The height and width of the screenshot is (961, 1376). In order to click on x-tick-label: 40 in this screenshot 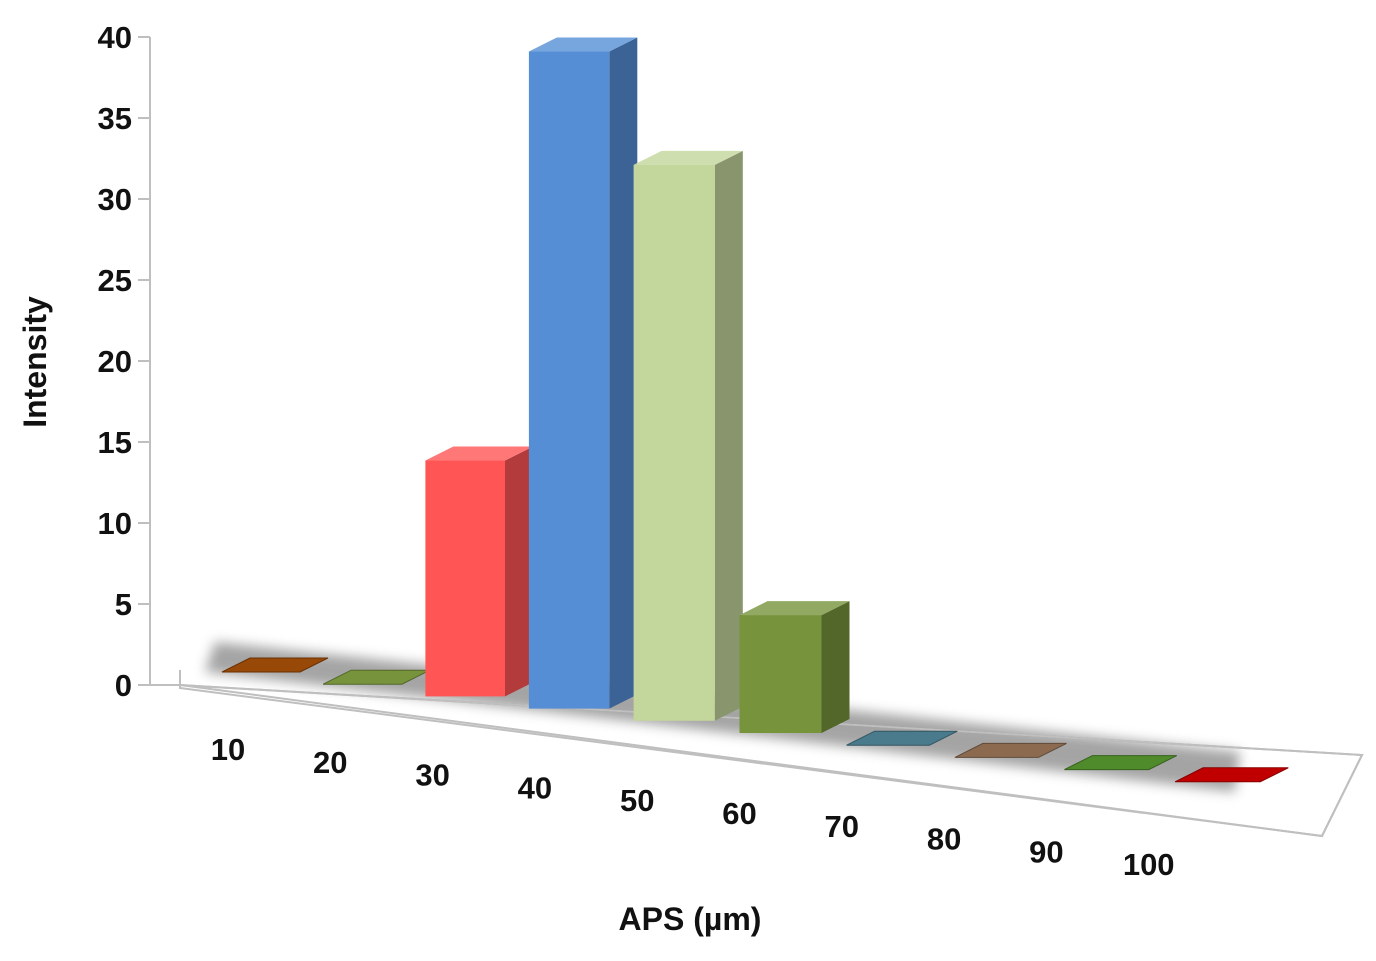, I will do `click(535, 787)`.